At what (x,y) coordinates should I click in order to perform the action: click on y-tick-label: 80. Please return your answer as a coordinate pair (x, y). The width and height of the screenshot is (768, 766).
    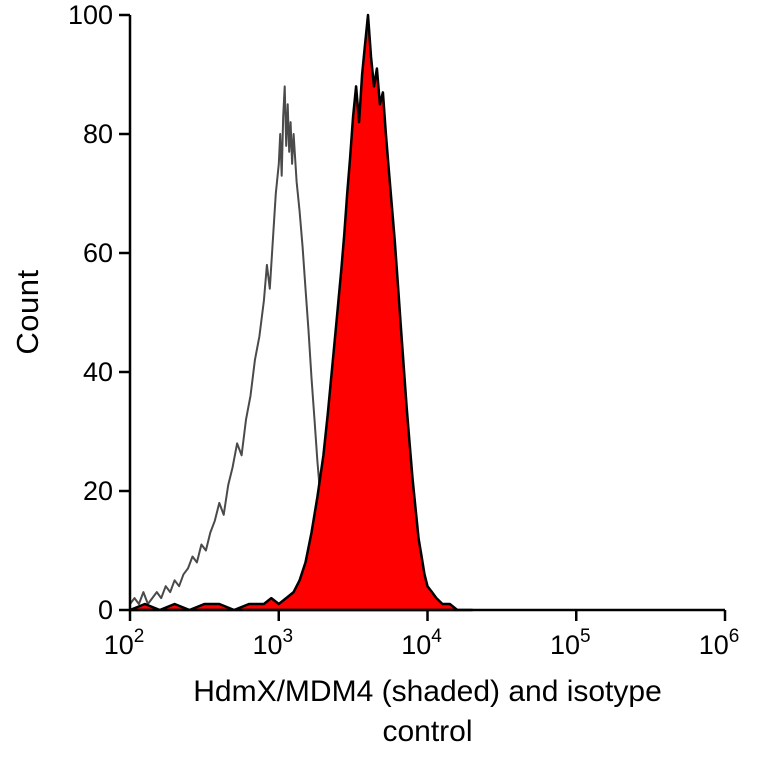
    Looking at the image, I should click on (98, 134).